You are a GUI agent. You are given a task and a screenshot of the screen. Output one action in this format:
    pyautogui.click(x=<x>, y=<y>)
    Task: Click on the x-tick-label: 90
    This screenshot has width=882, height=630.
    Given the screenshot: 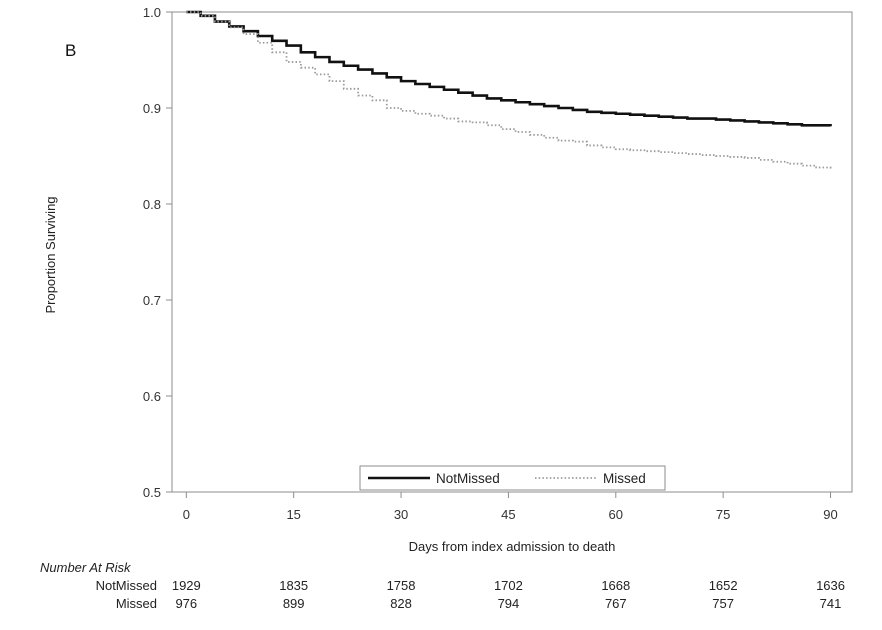 What is the action you would take?
    pyautogui.click(x=830, y=514)
    